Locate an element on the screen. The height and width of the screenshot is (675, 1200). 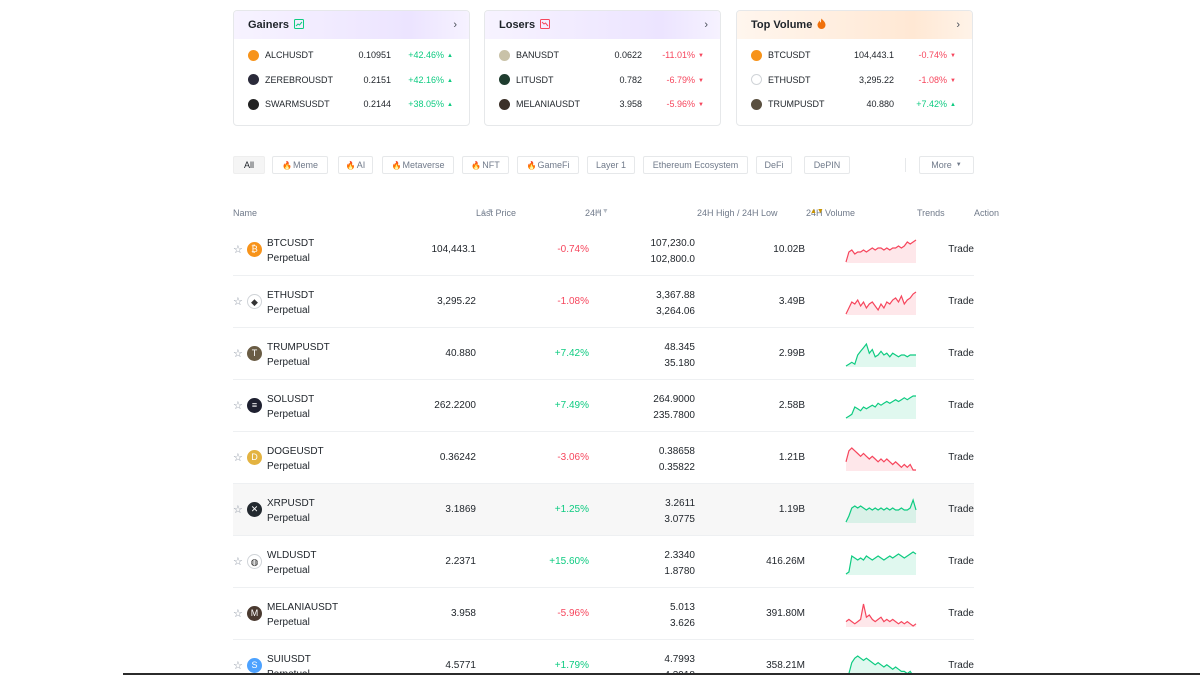
card-list-item: BTCUSDT 104,443.1 -0.74% is located at coordinates (854, 55).